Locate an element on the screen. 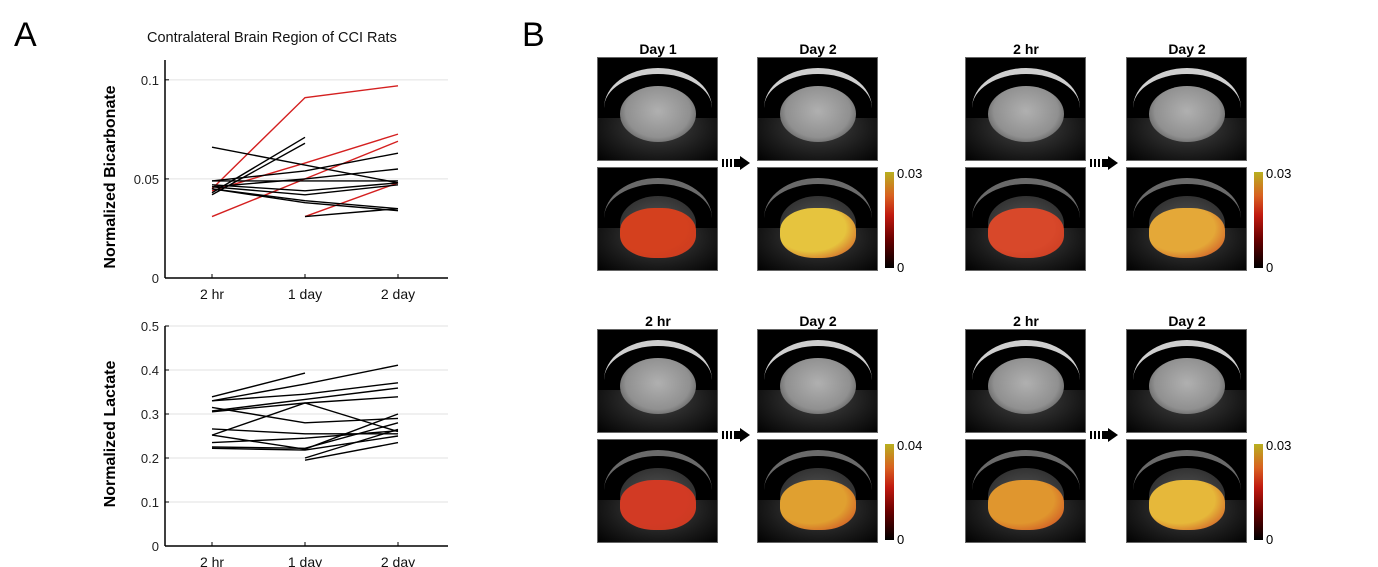 Image resolution: width=1378 pixels, height=567 pixels. image-title: Day 1 is located at coordinates (658, 49).